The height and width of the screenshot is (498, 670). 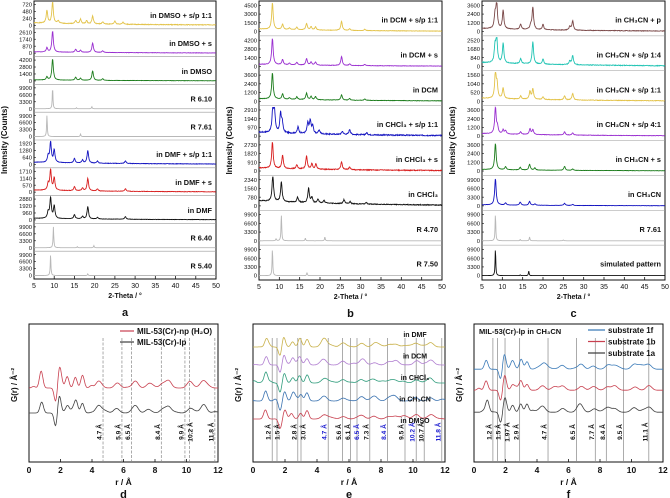 What do you see at coordinates (252, 129) in the screenshot?
I see `y-tick-label: 970` at bounding box center [252, 129].